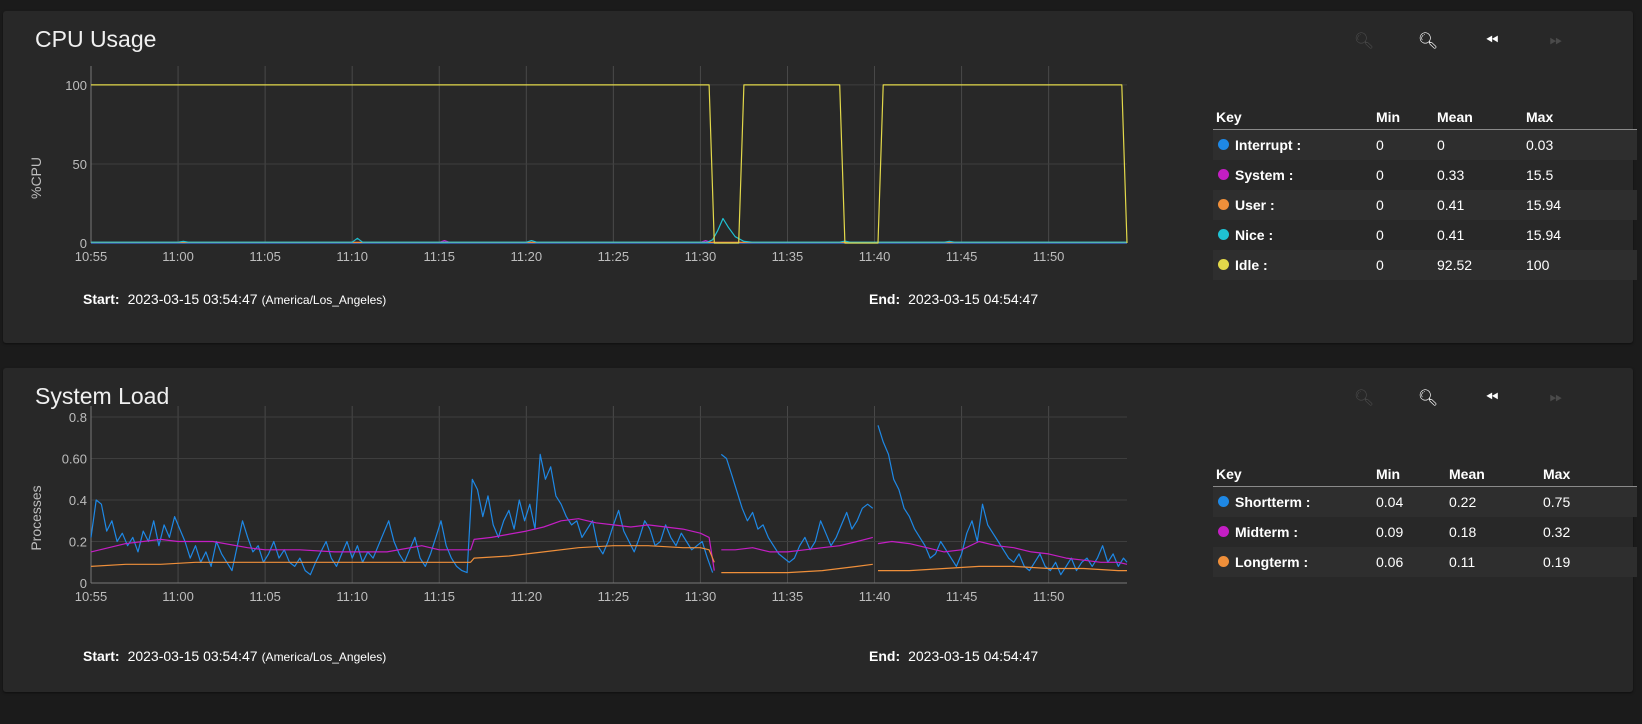  What do you see at coordinates (36, 517) in the screenshot?
I see `y-axis-label: Processes` at bounding box center [36, 517].